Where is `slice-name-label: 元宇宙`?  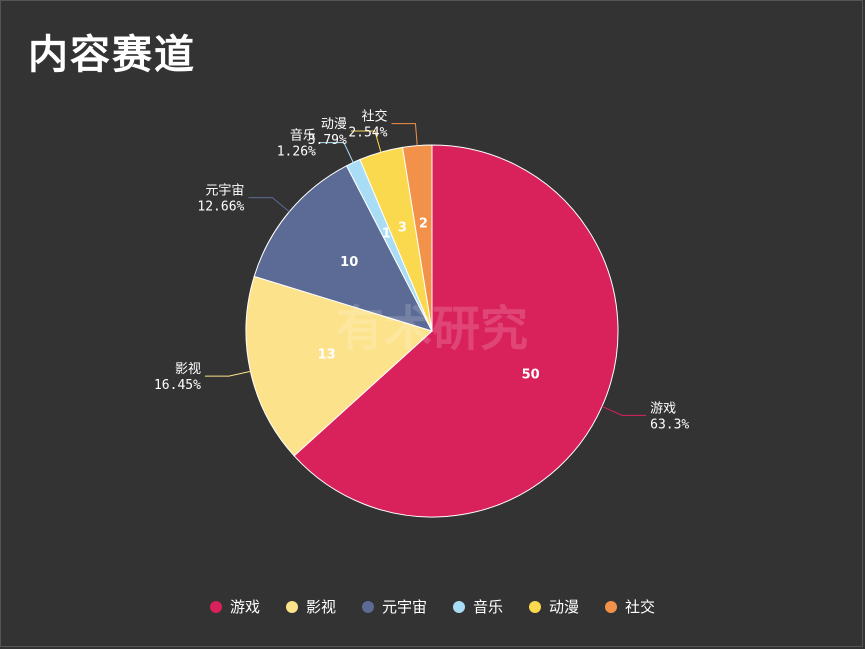
slice-name-label: 元宇宙 is located at coordinates (224, 191).